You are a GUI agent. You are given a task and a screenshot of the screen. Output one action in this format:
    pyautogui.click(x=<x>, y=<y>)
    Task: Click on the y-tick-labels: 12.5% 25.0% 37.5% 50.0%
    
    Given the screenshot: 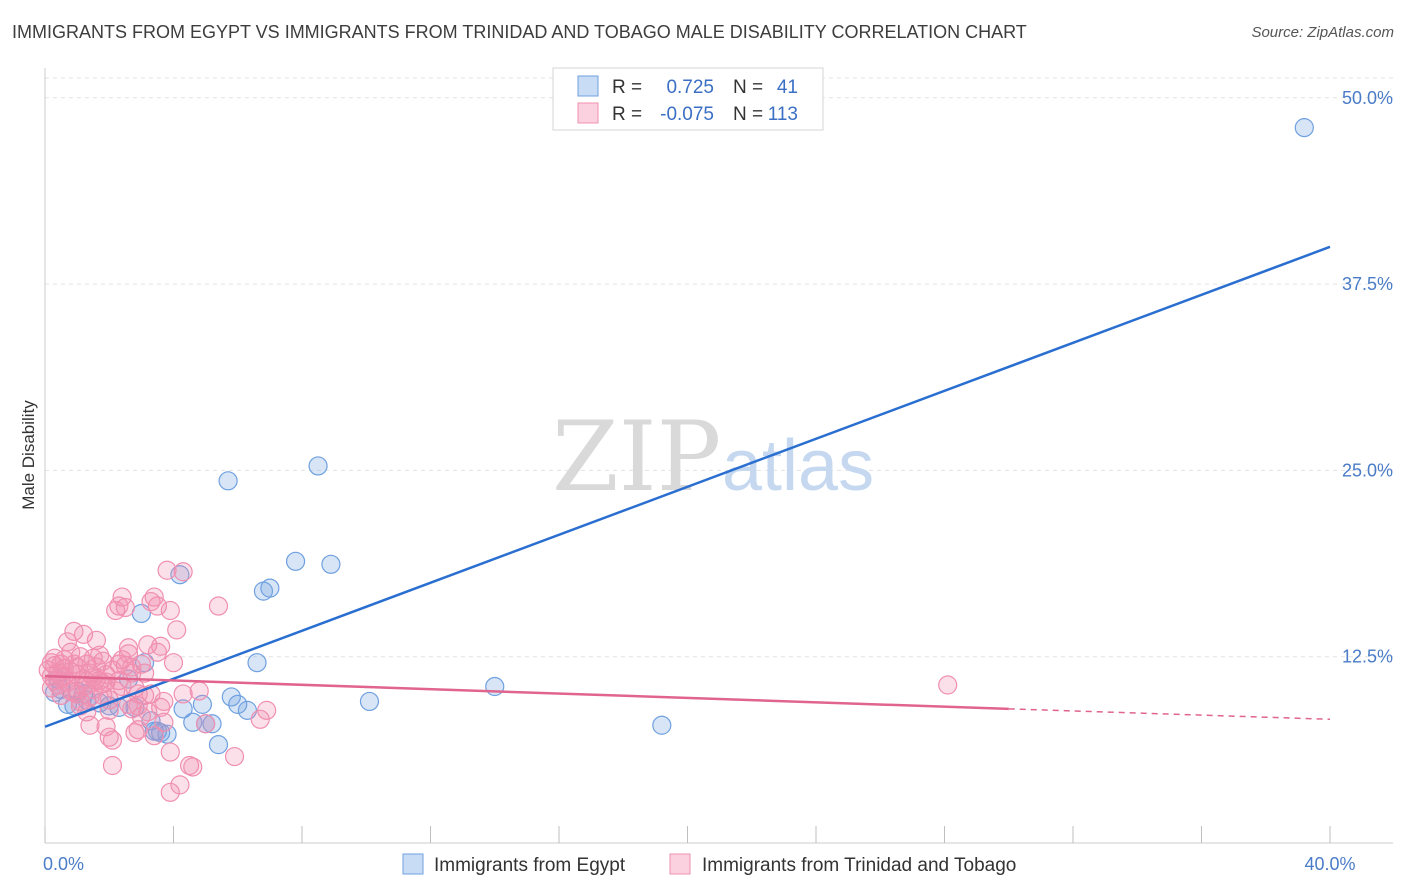 What is the action you would take?
    pyautogui.click(x=1367, y=377)
    